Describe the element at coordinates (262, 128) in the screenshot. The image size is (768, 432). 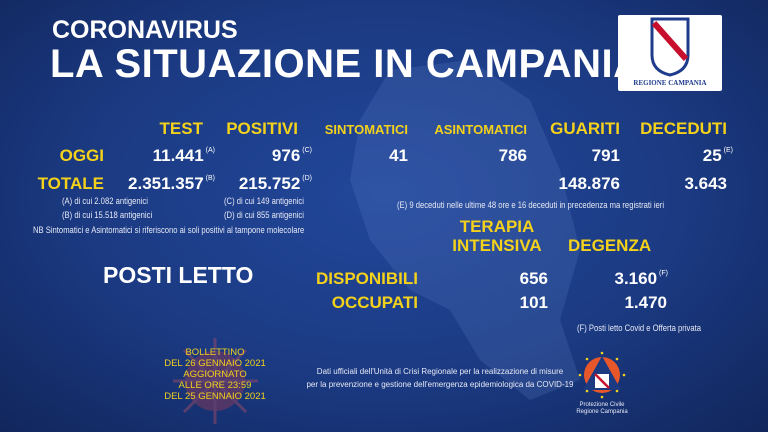
I see `col-positivi: POSITIVI` at that location.